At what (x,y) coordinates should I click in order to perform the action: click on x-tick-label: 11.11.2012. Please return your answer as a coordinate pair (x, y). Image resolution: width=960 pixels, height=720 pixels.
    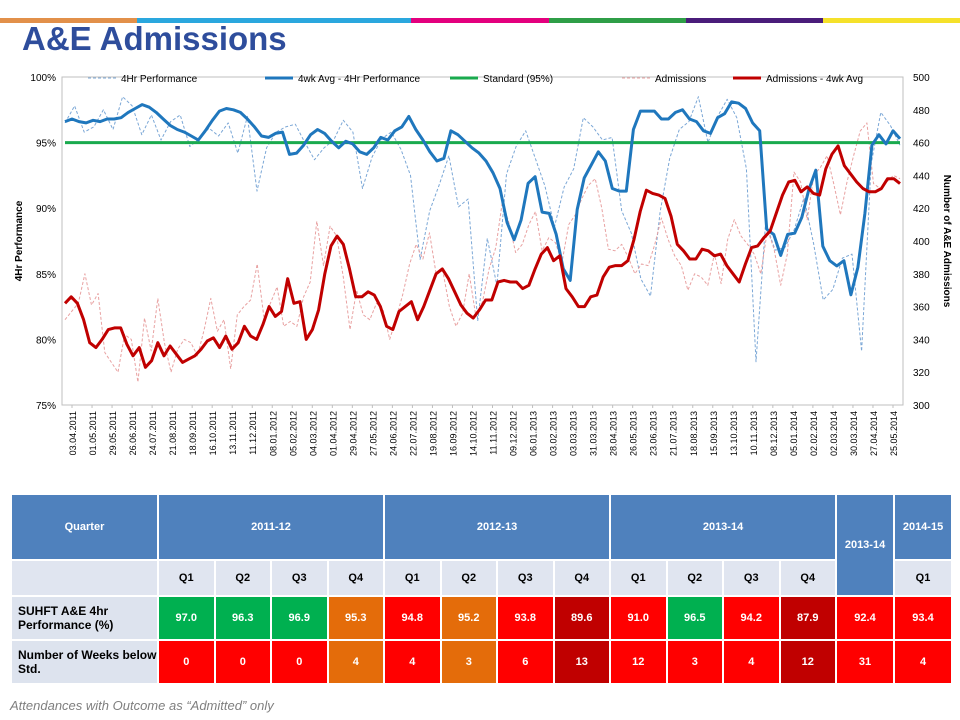
    Looking at the image, I should click on (494, 433).